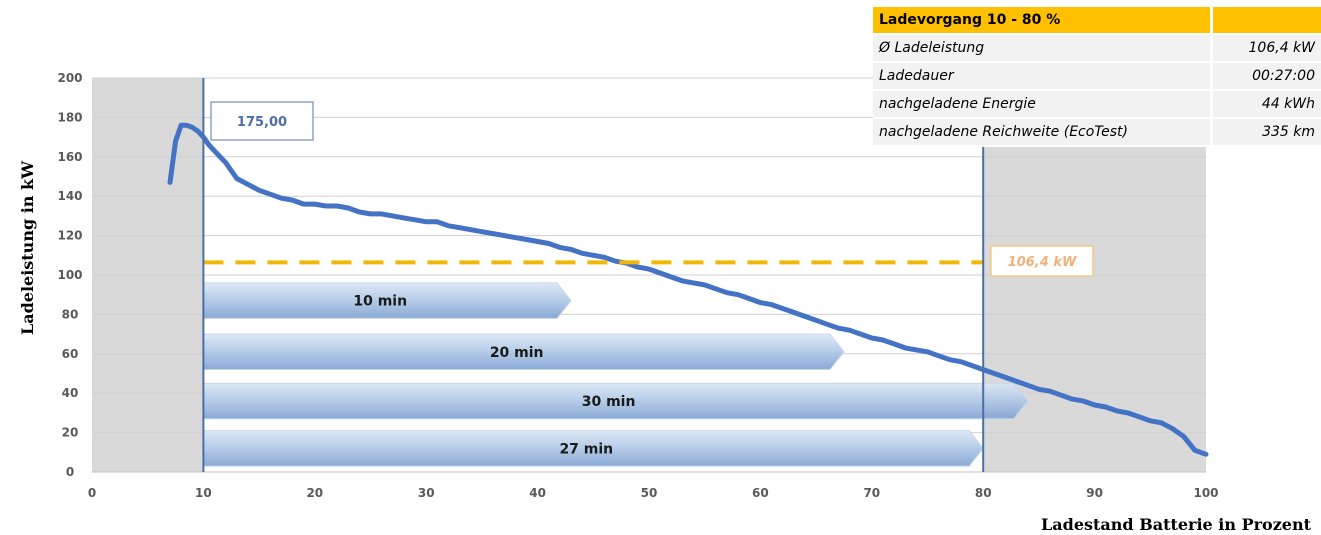 Image resolution: width=1321 pixels, height=535 pixels. What do you see at coordinates (69, 236) in the screenshot?
I see `y-tick-label: 120` at bounding box center [69, 236].